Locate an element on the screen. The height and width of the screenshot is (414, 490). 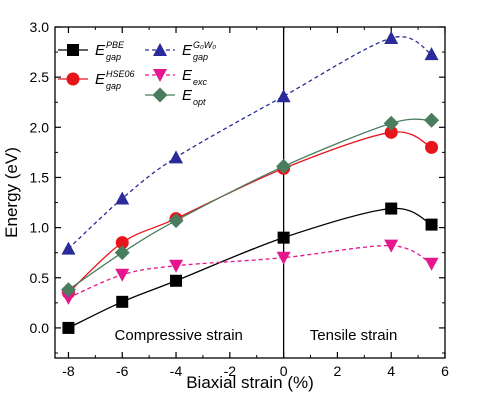
x-tick-label: 6 is located at coordinates (445, 371).